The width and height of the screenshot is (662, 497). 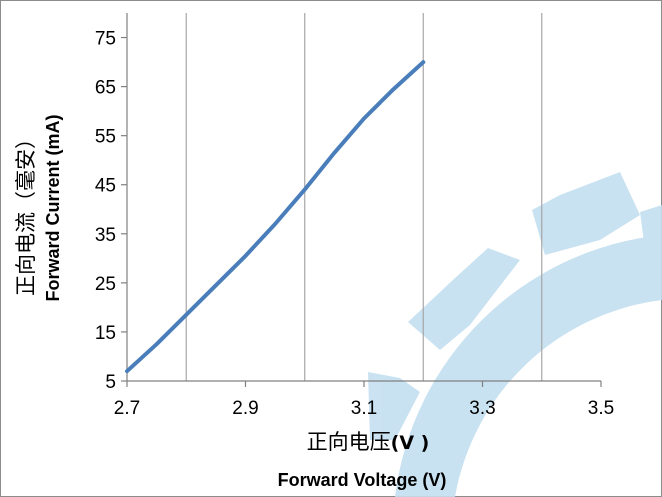 I want to click on x-axis-title-cn: 正向电压(V ), so click(x=368, y=442).